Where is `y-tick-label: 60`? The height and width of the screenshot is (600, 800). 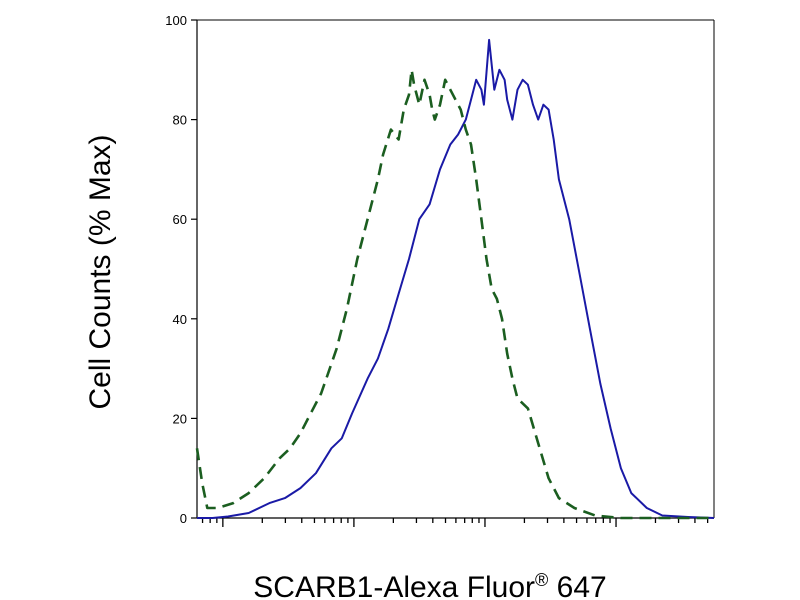 y-tick-label: 60 is located at coordinates (180, 219).